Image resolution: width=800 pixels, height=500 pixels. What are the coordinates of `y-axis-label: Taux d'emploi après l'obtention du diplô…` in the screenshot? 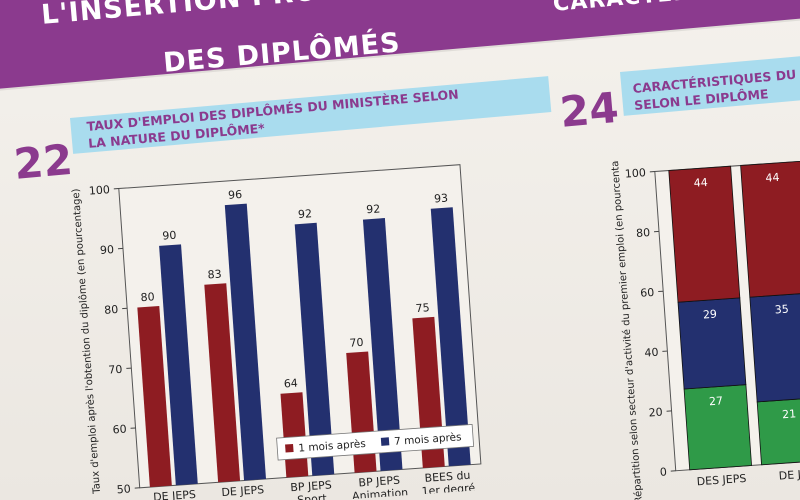 It's located at (86, 341).